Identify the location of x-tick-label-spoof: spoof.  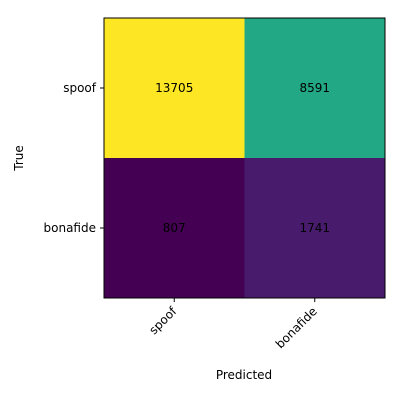
(163, 321).